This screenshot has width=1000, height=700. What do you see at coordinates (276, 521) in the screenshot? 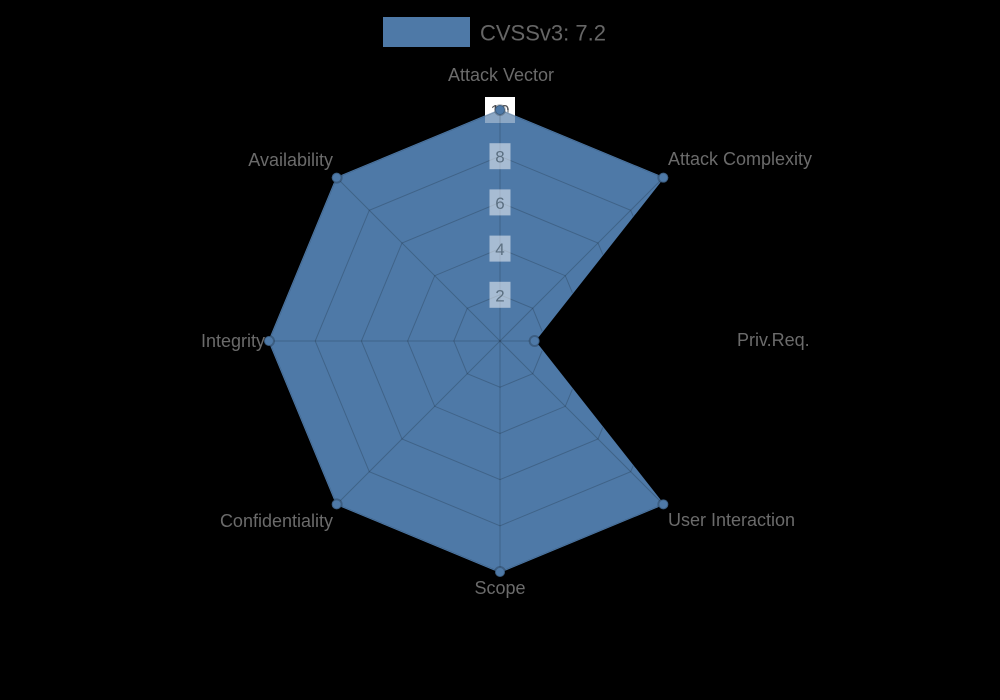
I see `axis-label-confidentiality: Confidentiality` at bounding box center [276, 521].